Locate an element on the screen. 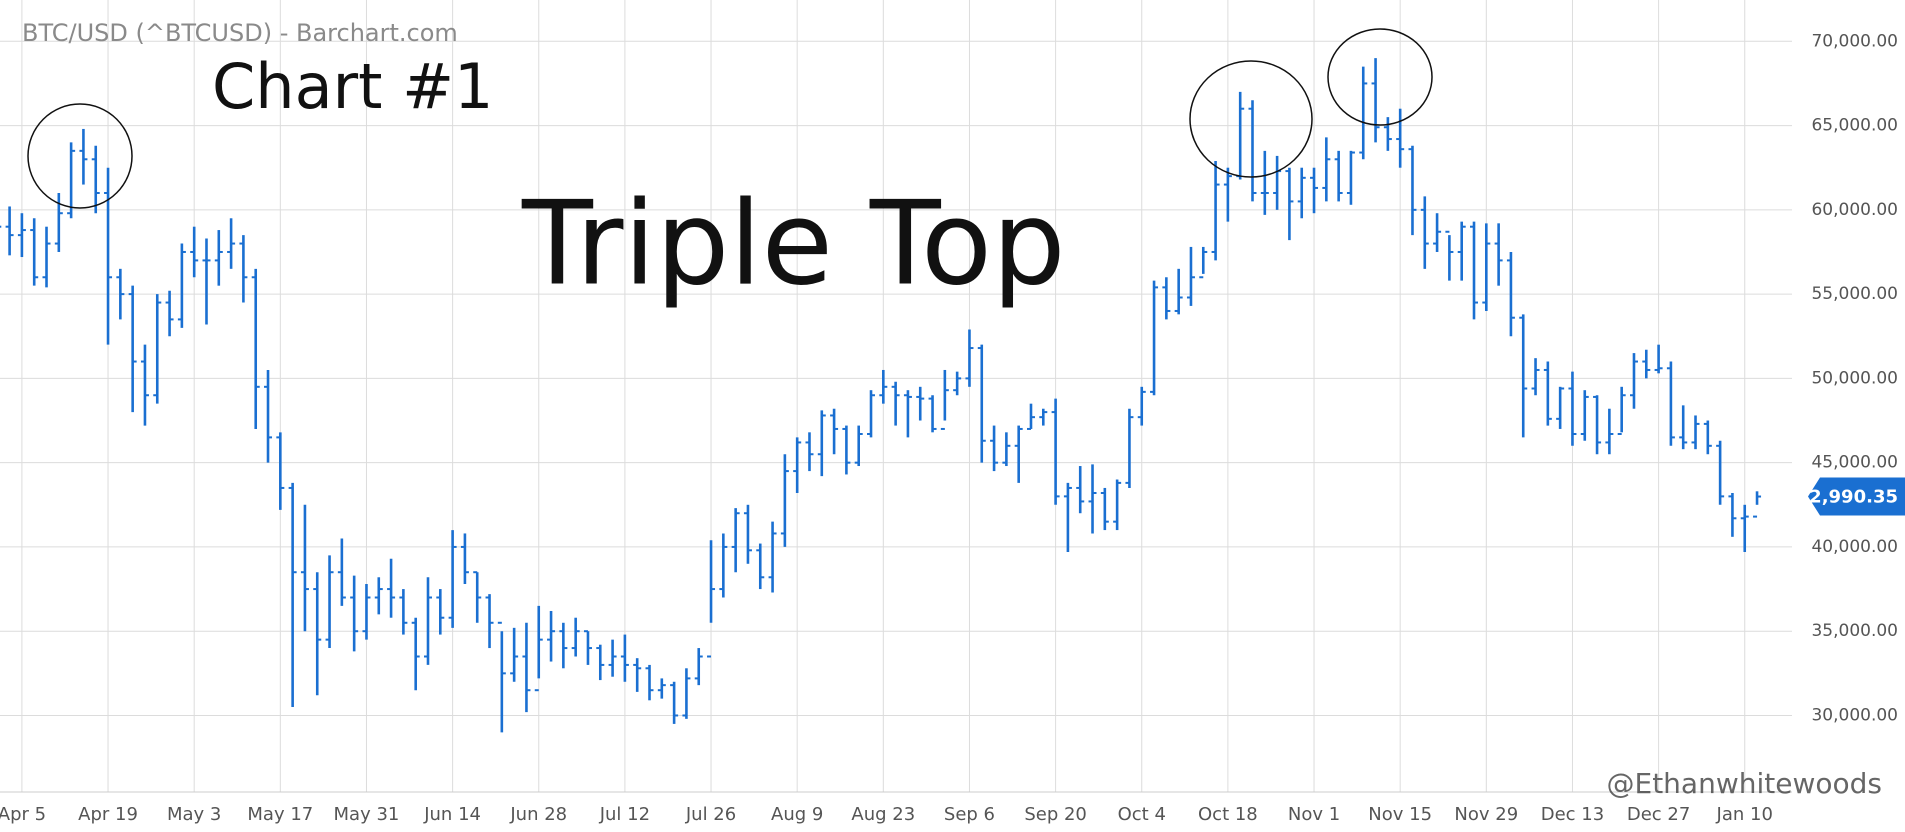 The image size is (1905, 832). x-tick-label: Dec 27 is located at coordinates (1658, 814).